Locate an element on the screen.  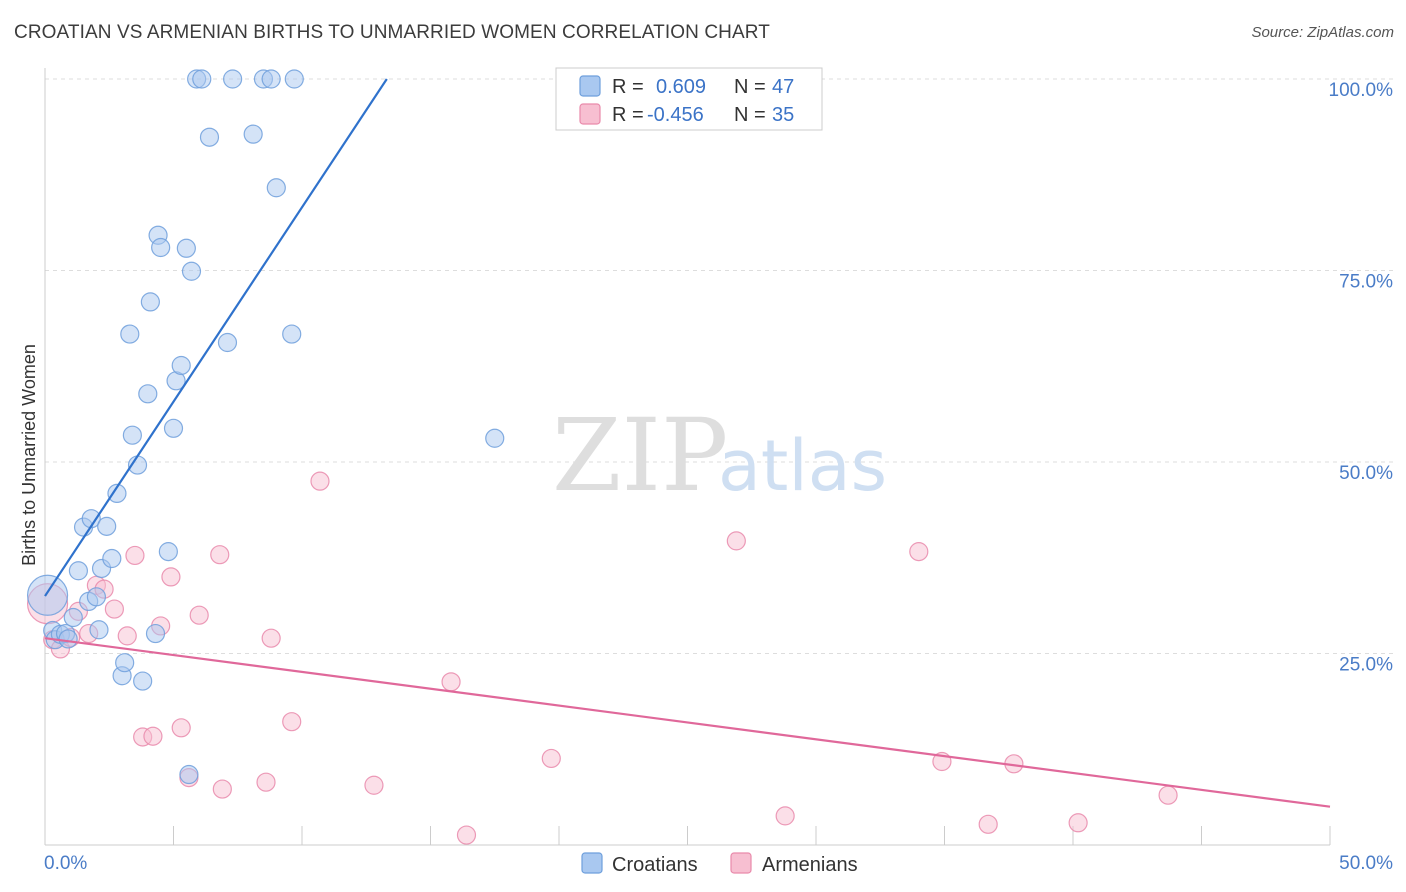
bottom-legend-swatch-croatians is located at coordinates (592, 863).